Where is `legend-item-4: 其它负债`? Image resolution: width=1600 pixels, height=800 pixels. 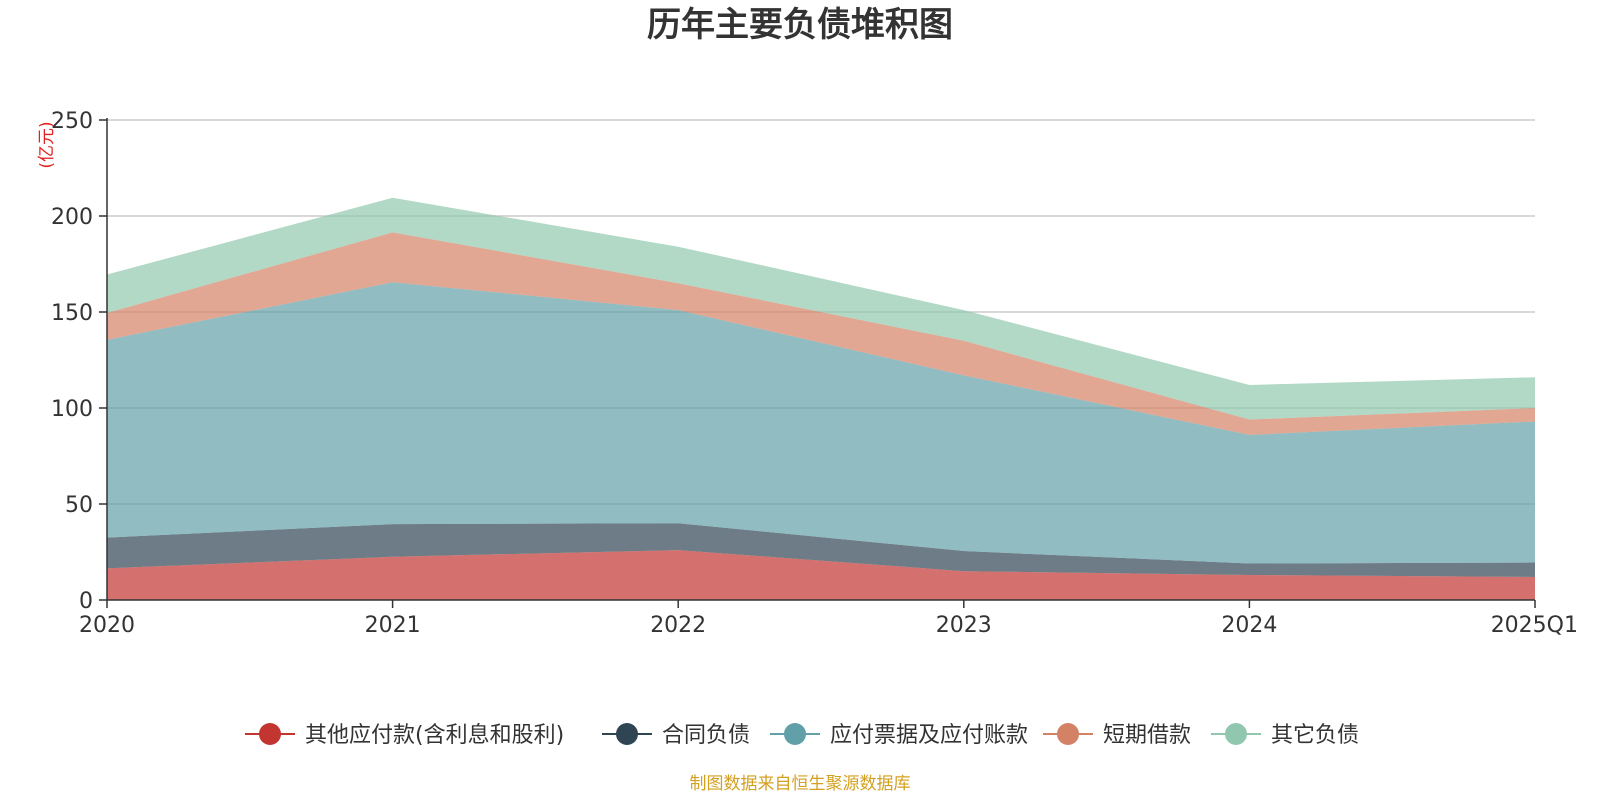 legend-item-4: 其它负债 is located at coordinates (1285, 735).